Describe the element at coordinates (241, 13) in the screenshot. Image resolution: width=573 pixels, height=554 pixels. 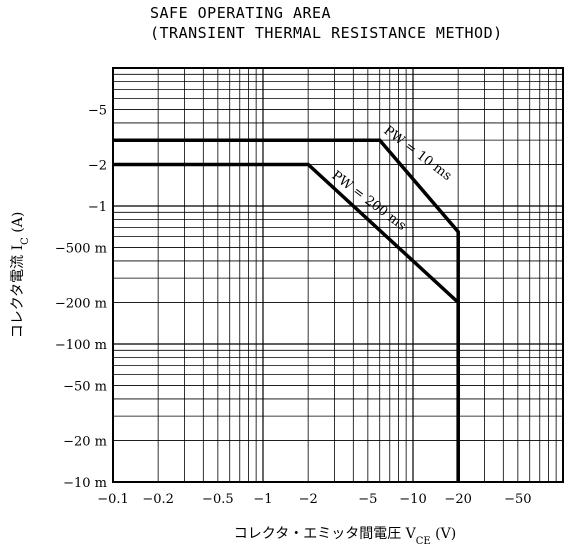
I see `chart-title: SAFE OPERATING AREA` at that location.